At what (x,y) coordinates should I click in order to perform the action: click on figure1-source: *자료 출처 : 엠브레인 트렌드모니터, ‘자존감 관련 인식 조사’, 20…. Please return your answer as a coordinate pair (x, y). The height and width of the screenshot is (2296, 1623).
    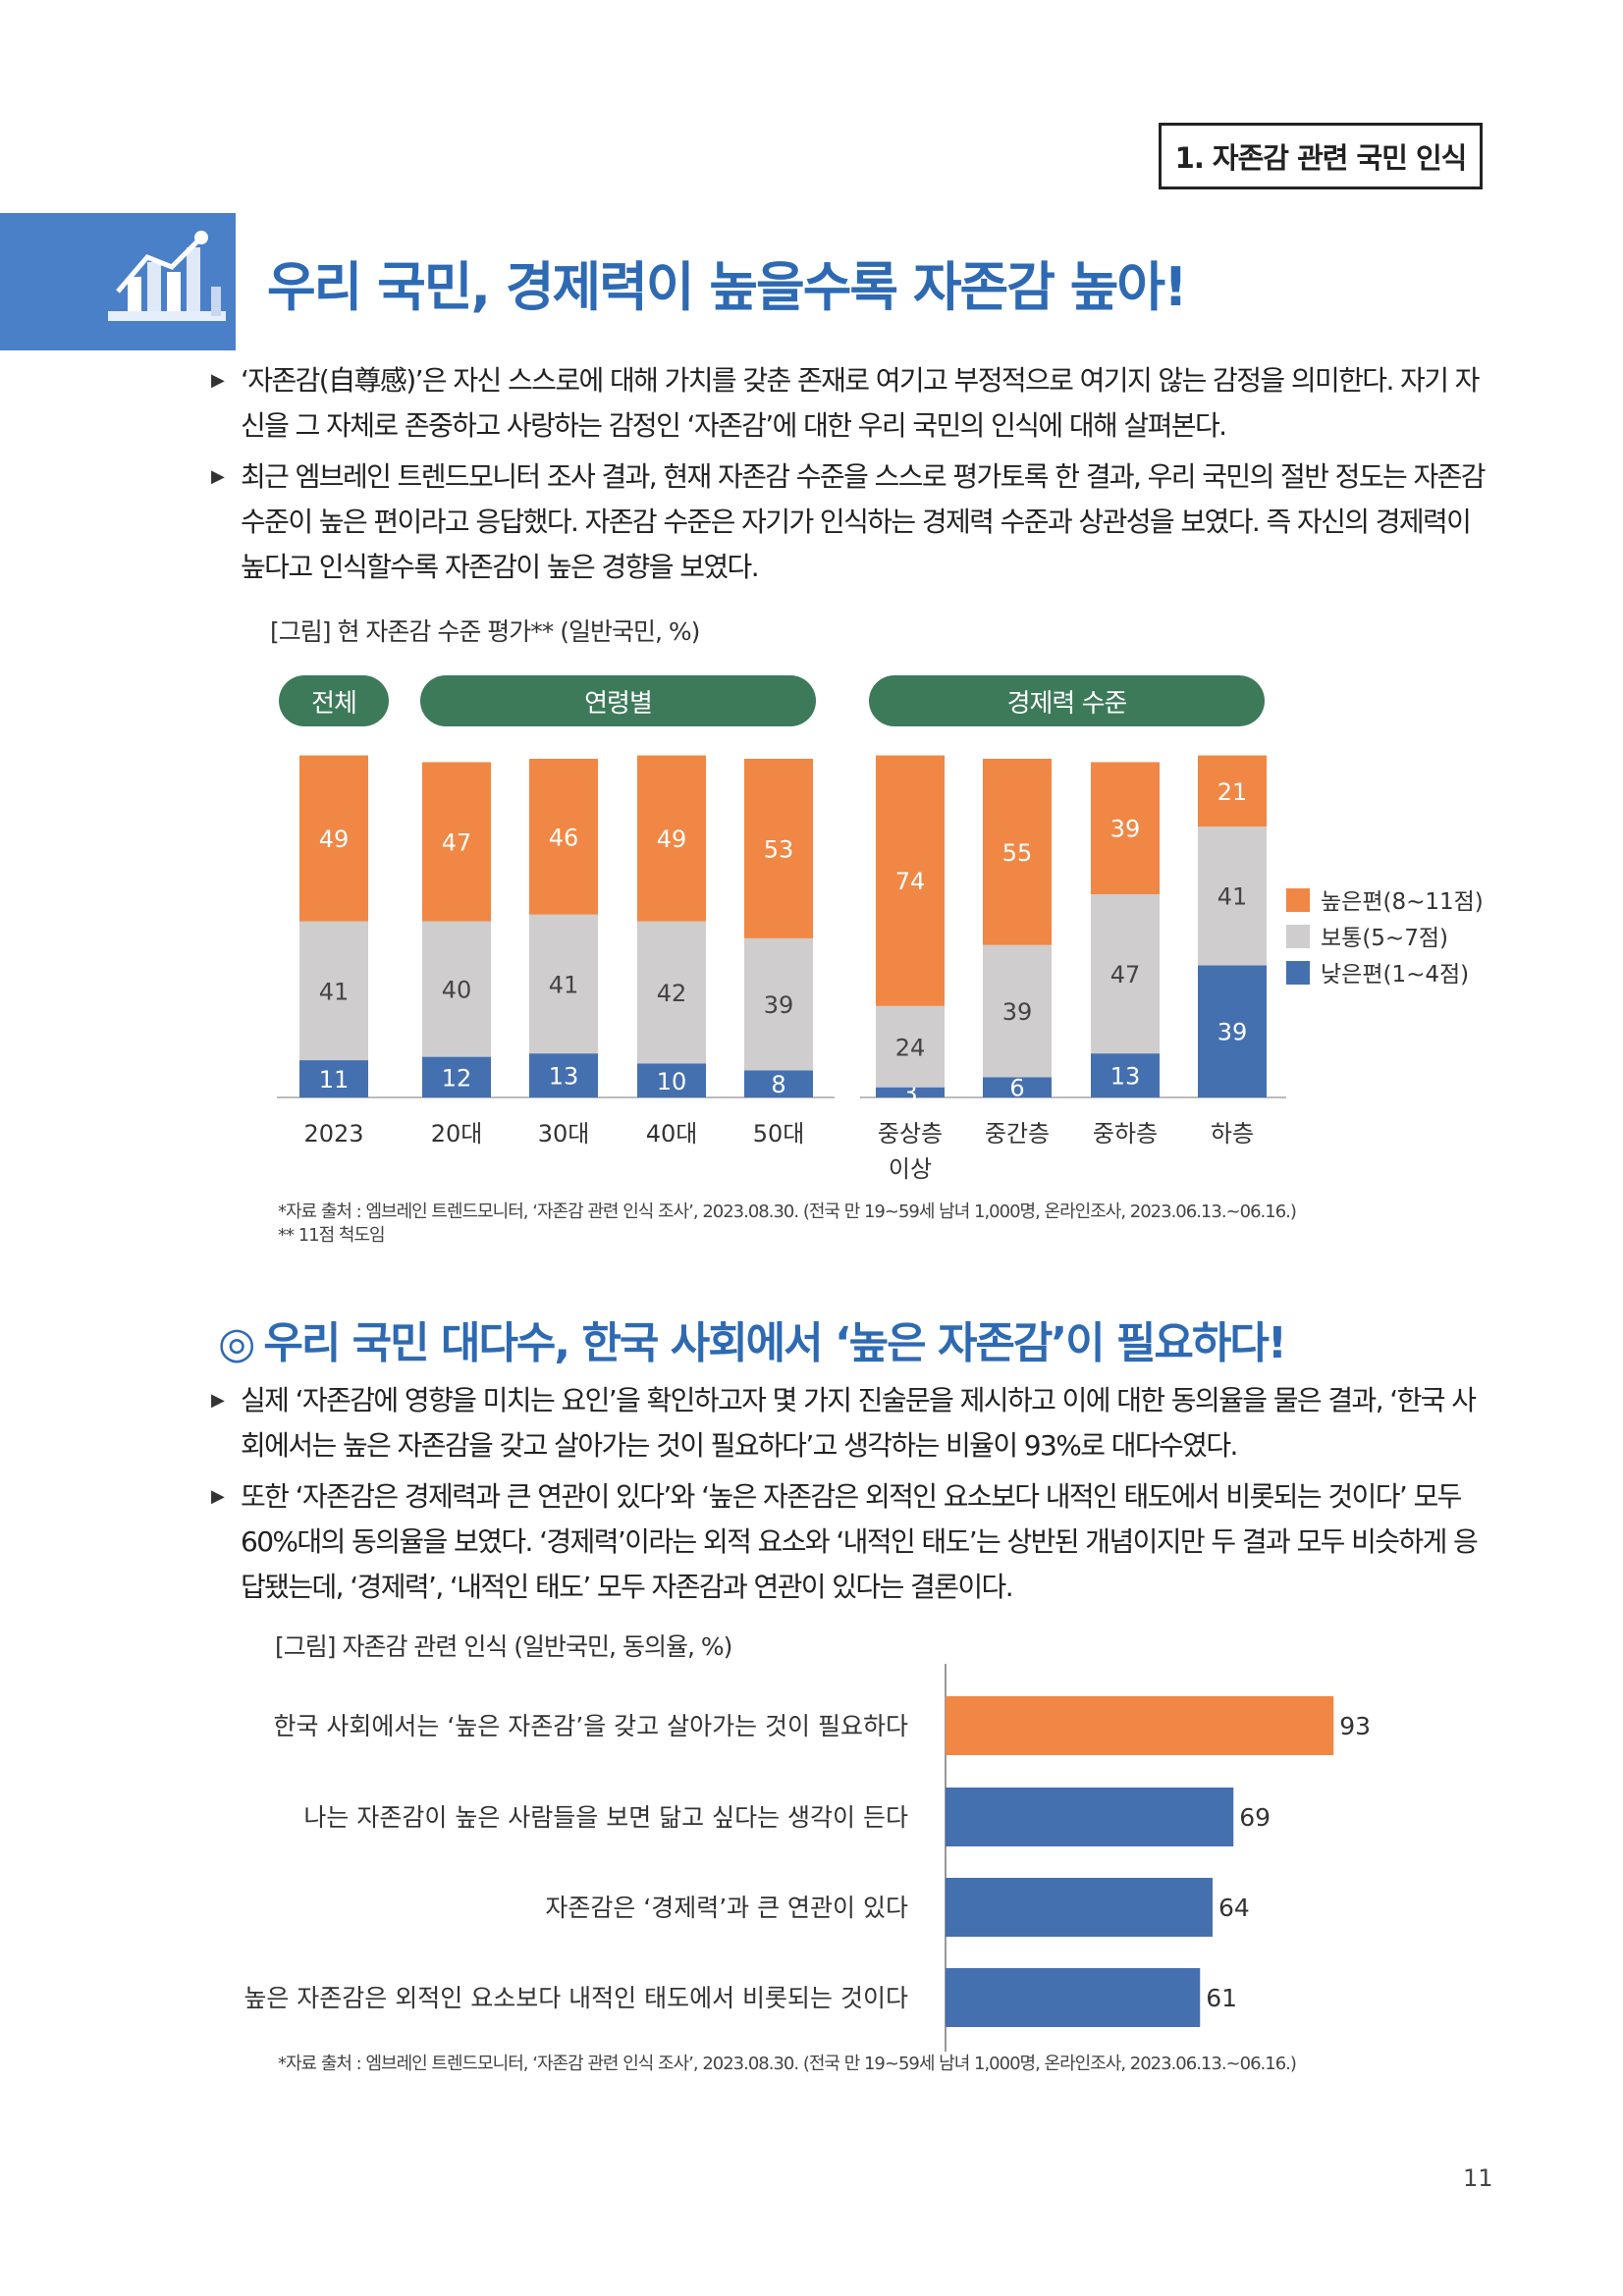
    Looking at the image, I should click on (787, 1211).